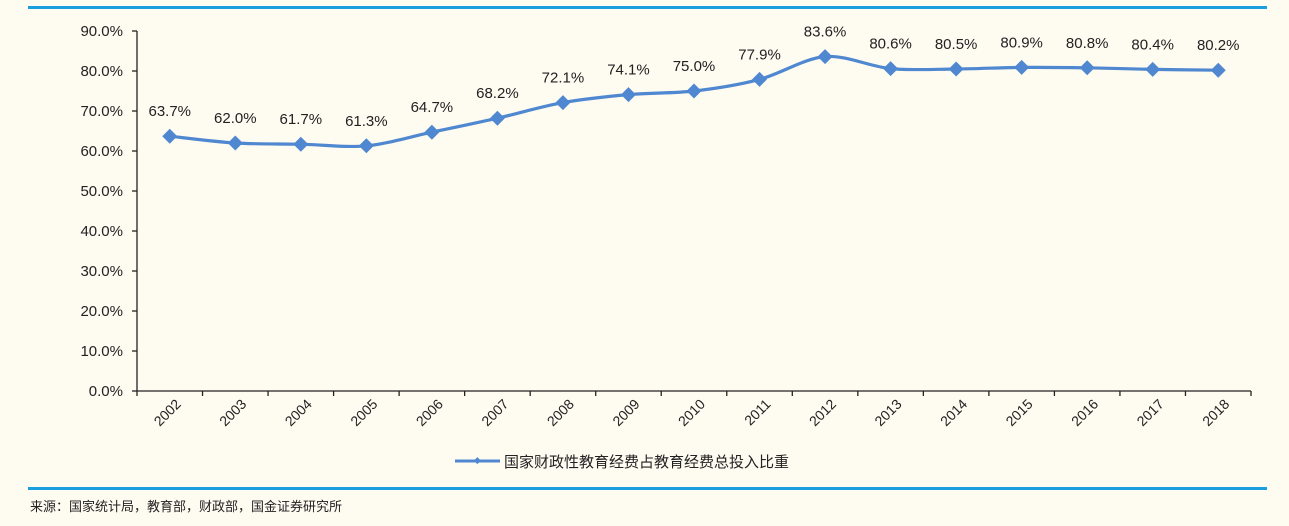 The width and height of the screenshot is (1289, 526). What do you see at coordinates (628, 70) in the screenshot?
I see `data-label: 74.1%` at bounding box center [628, 70].